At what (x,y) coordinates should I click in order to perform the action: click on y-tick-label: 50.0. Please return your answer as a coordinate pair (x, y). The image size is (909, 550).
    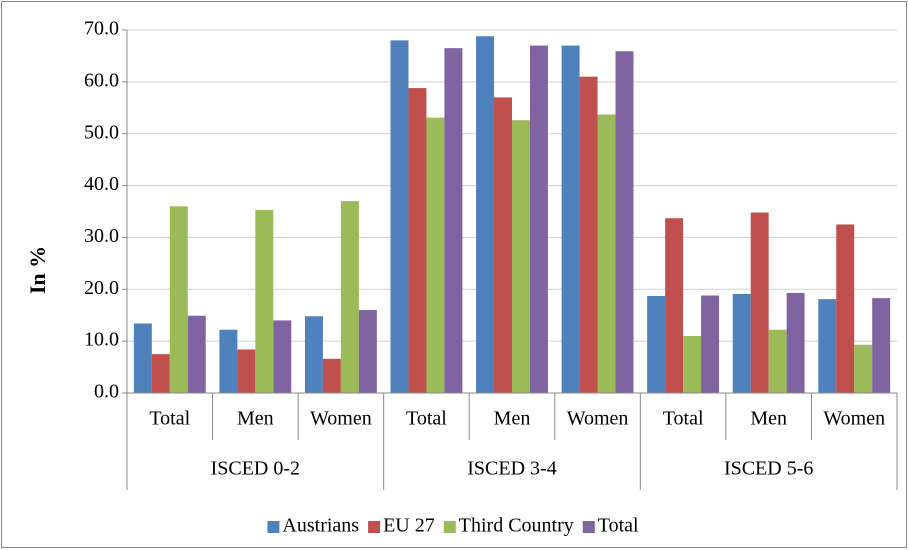
    Looking at the image, I should click on (101, 132).